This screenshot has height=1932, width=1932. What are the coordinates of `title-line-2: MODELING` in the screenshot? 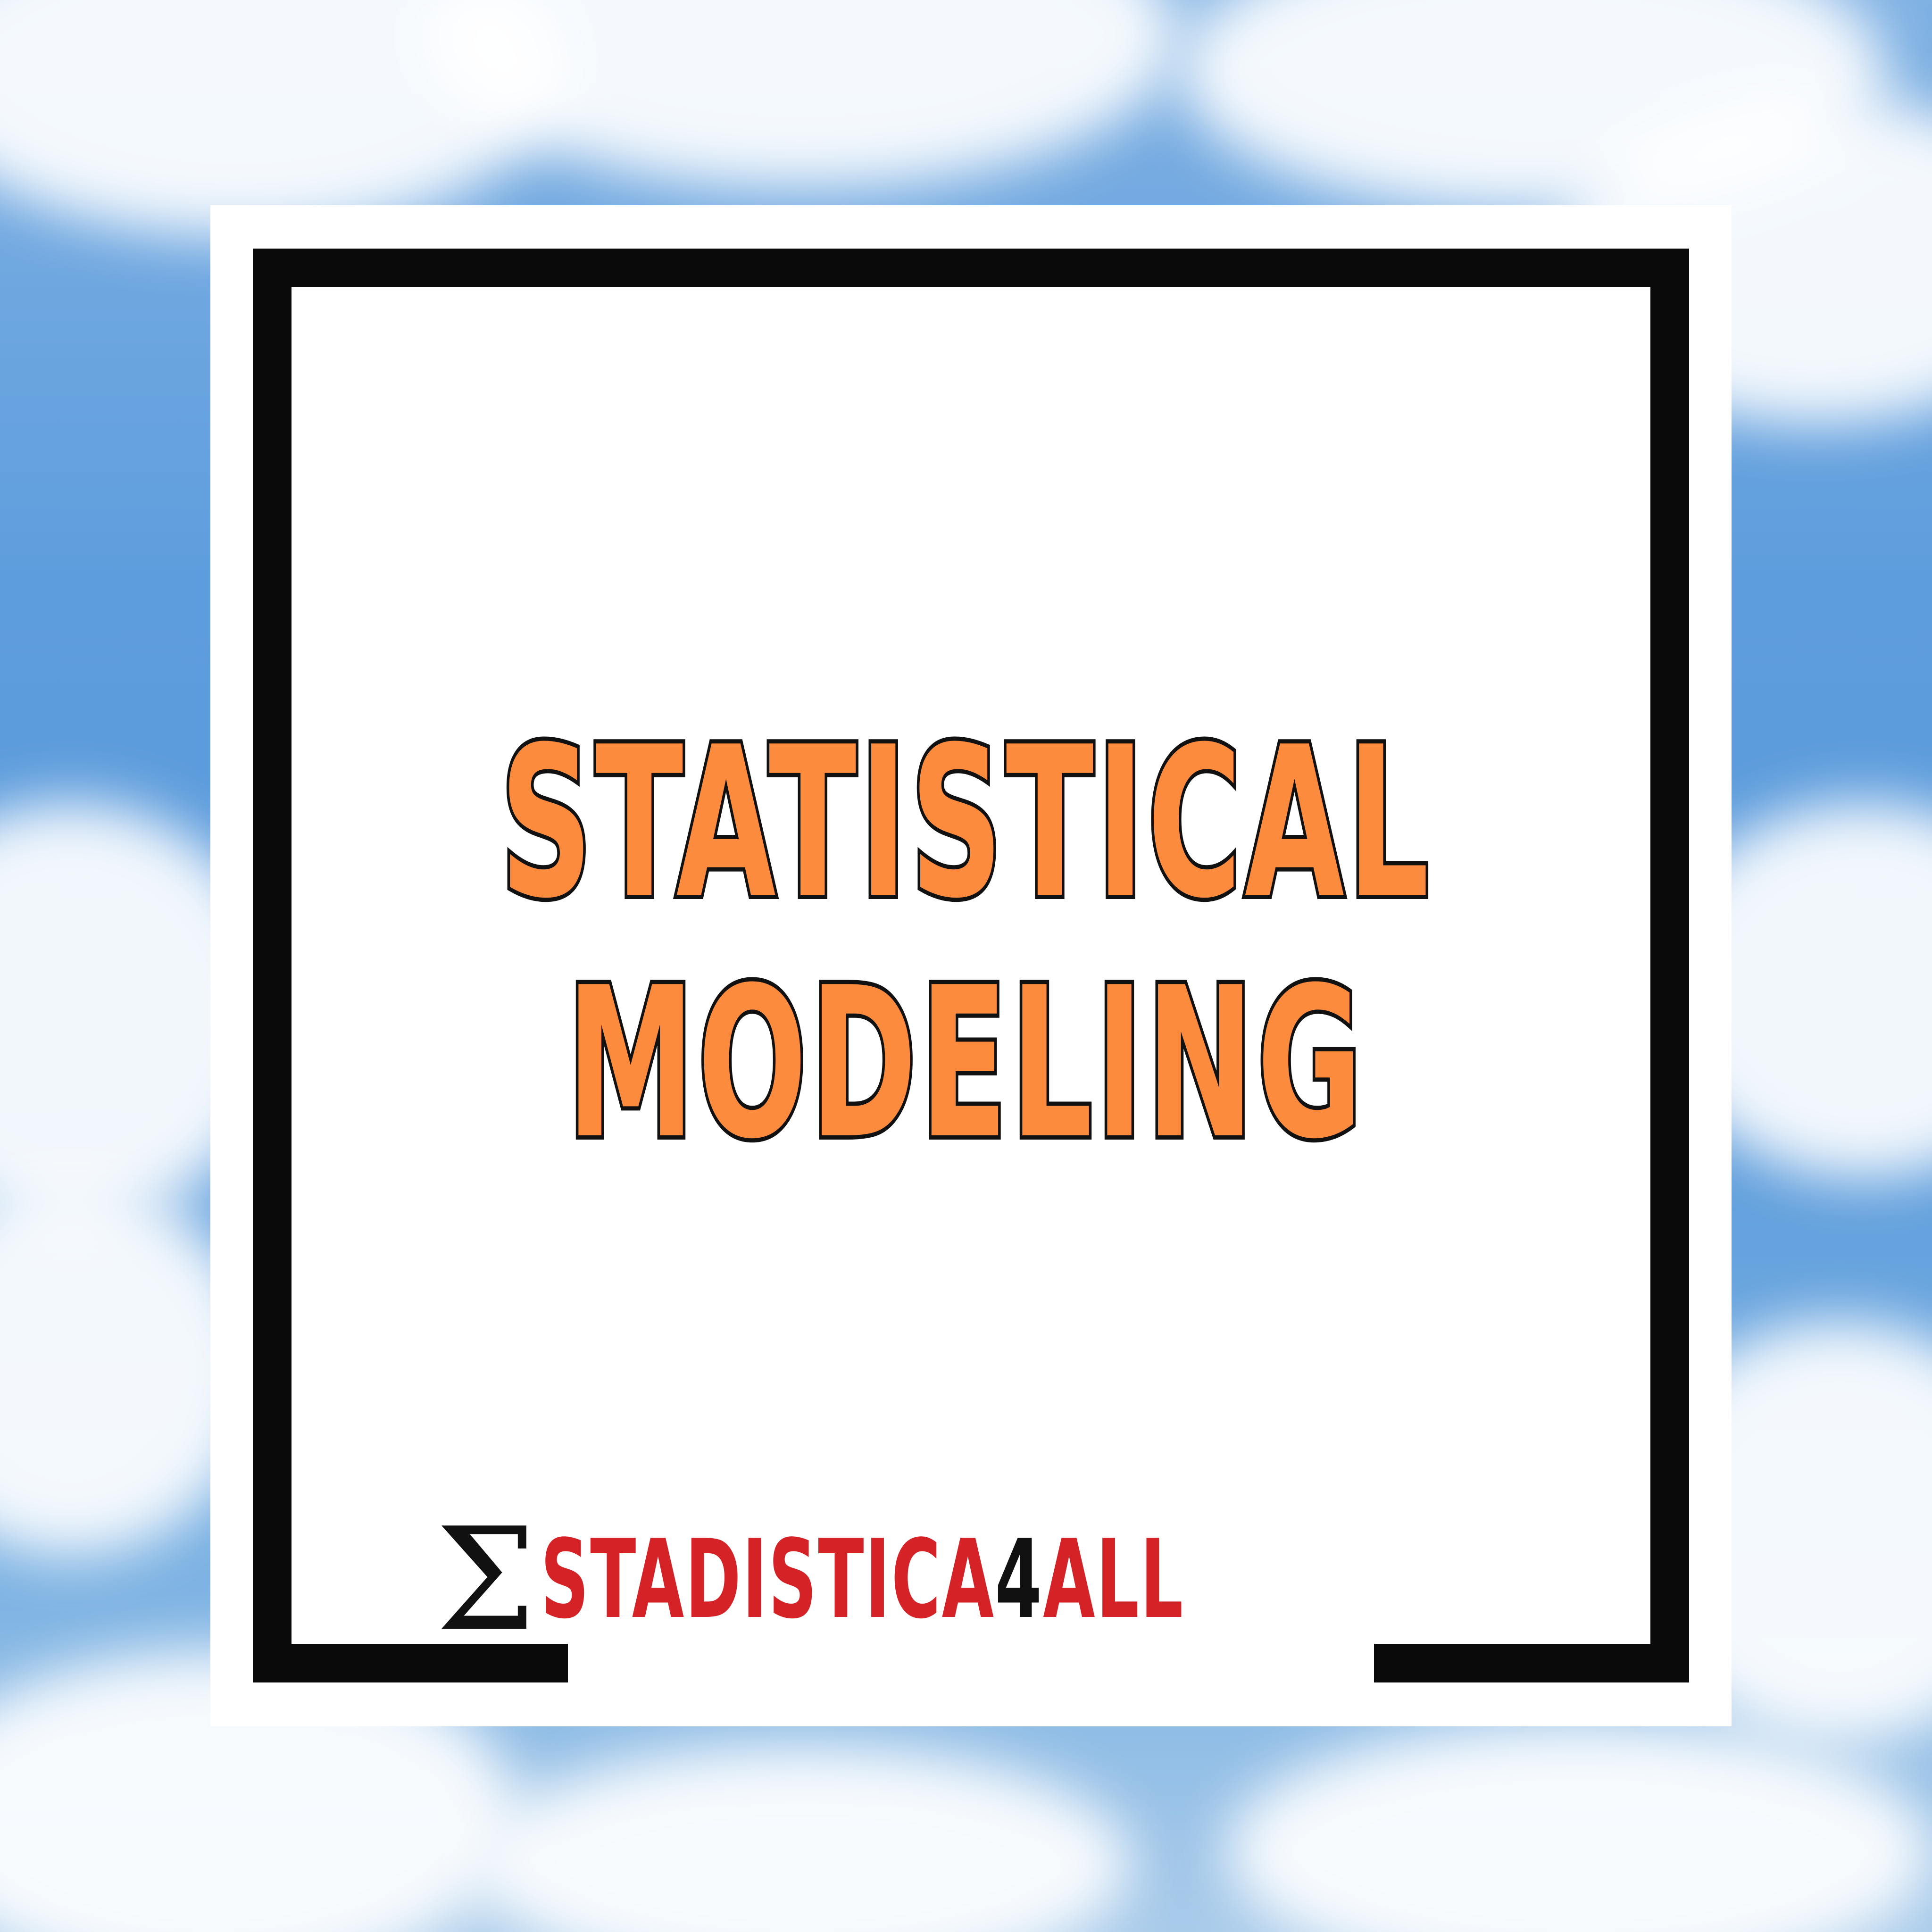 It's located at (965, 1064).